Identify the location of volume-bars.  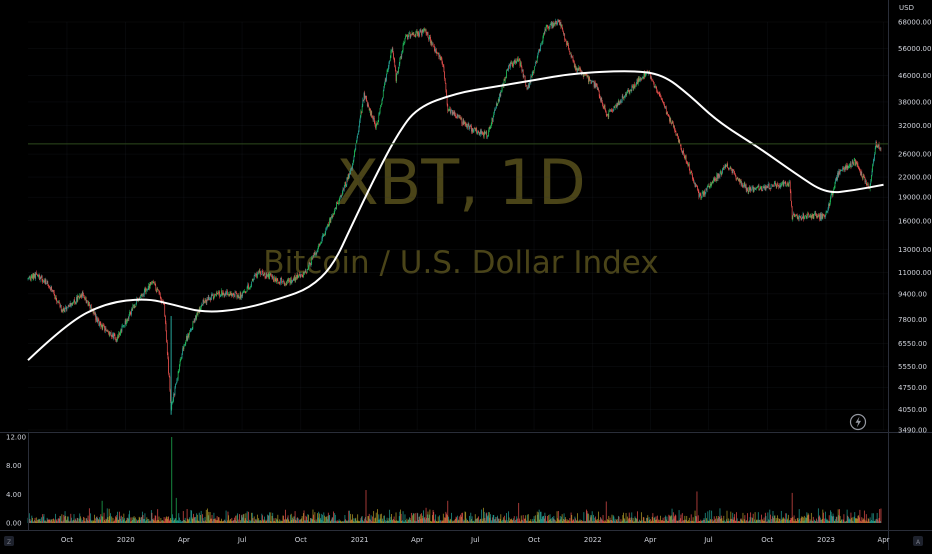
(454, 480).